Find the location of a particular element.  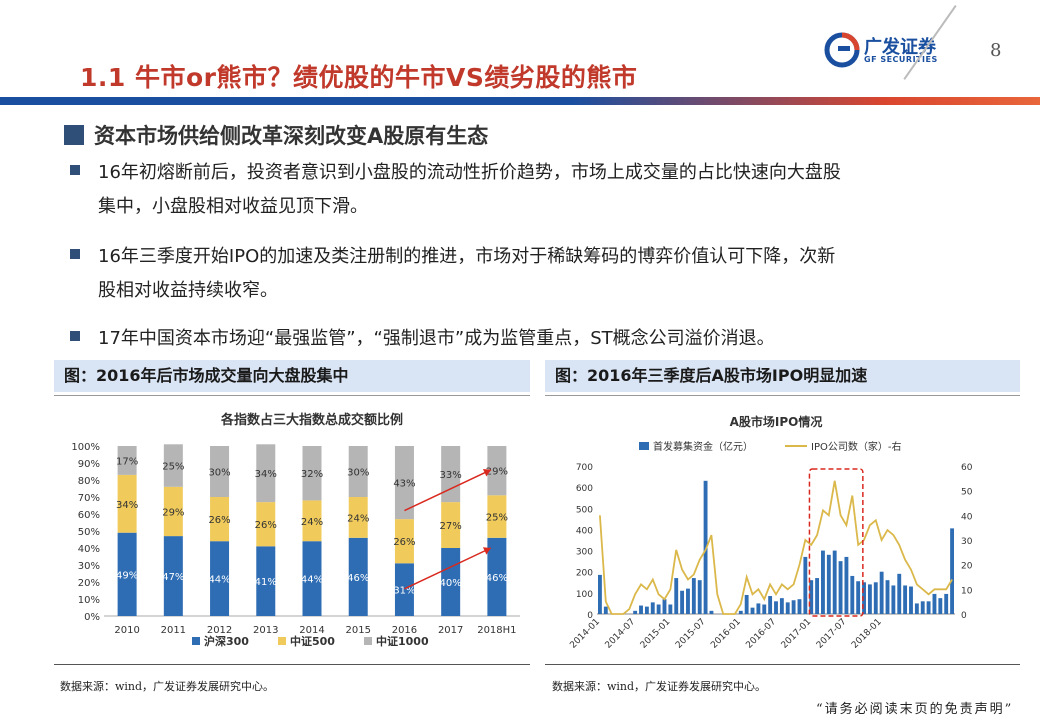

y-tick-label: 60% is located at coordinates (89, 515).